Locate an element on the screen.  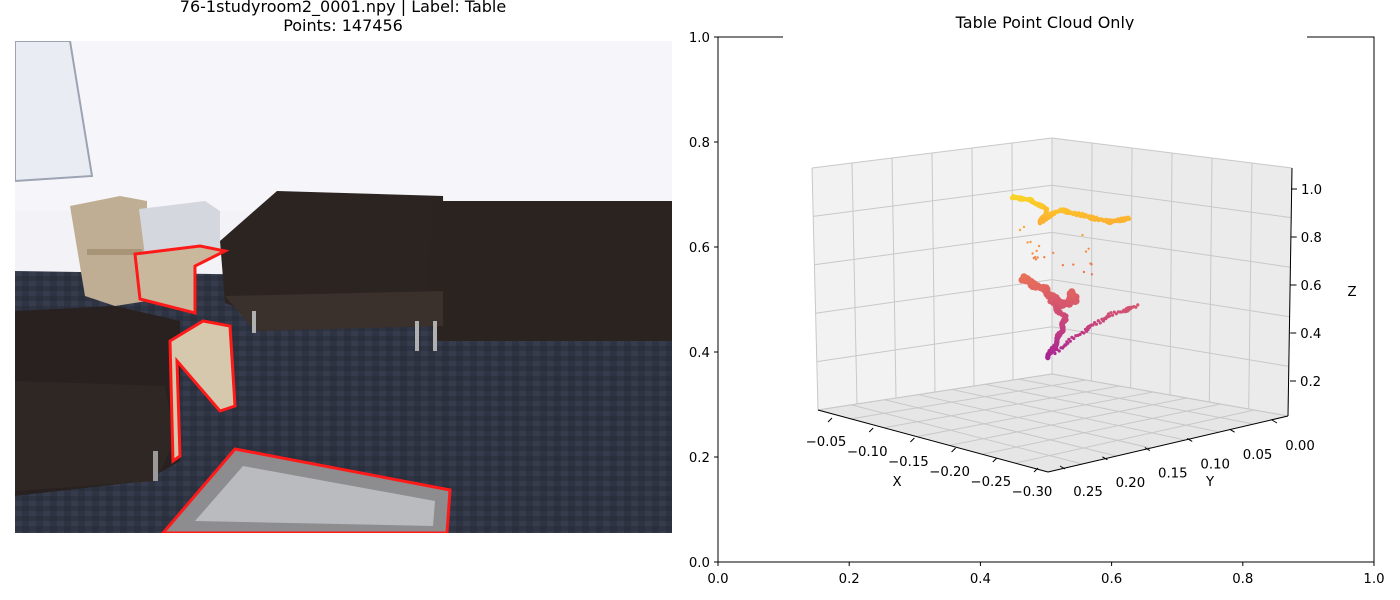
z3d-tick-label: 0.4 is located at coordinates (1310, 334).